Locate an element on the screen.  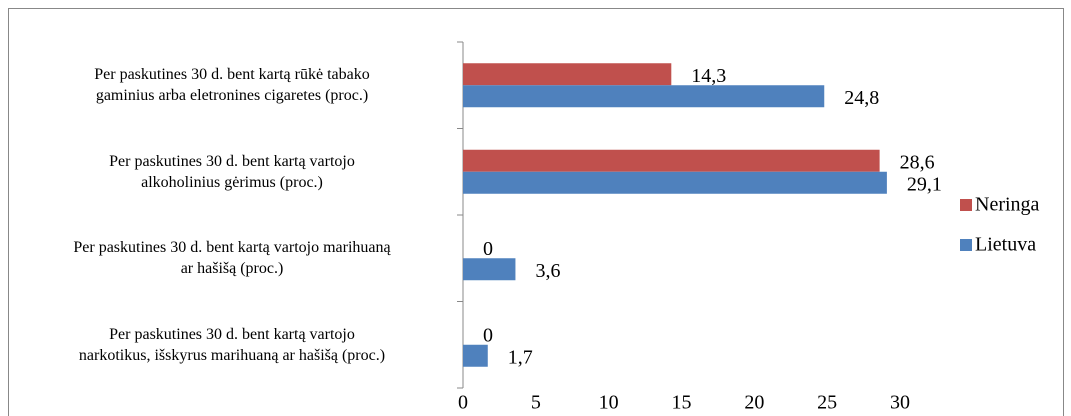
data-label: 3,6 is located at coordinates (547, 271).